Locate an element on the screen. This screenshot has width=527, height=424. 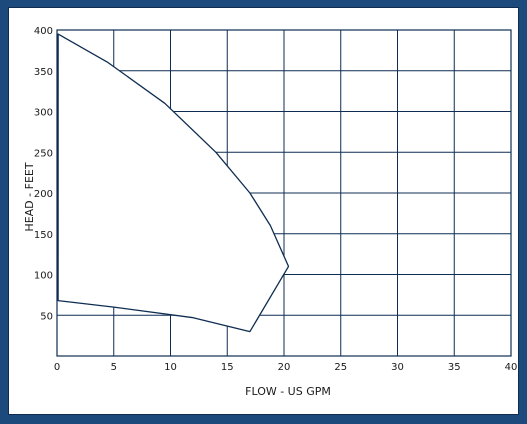
y-tick-50: 50 is located at coordinates (46, 316).